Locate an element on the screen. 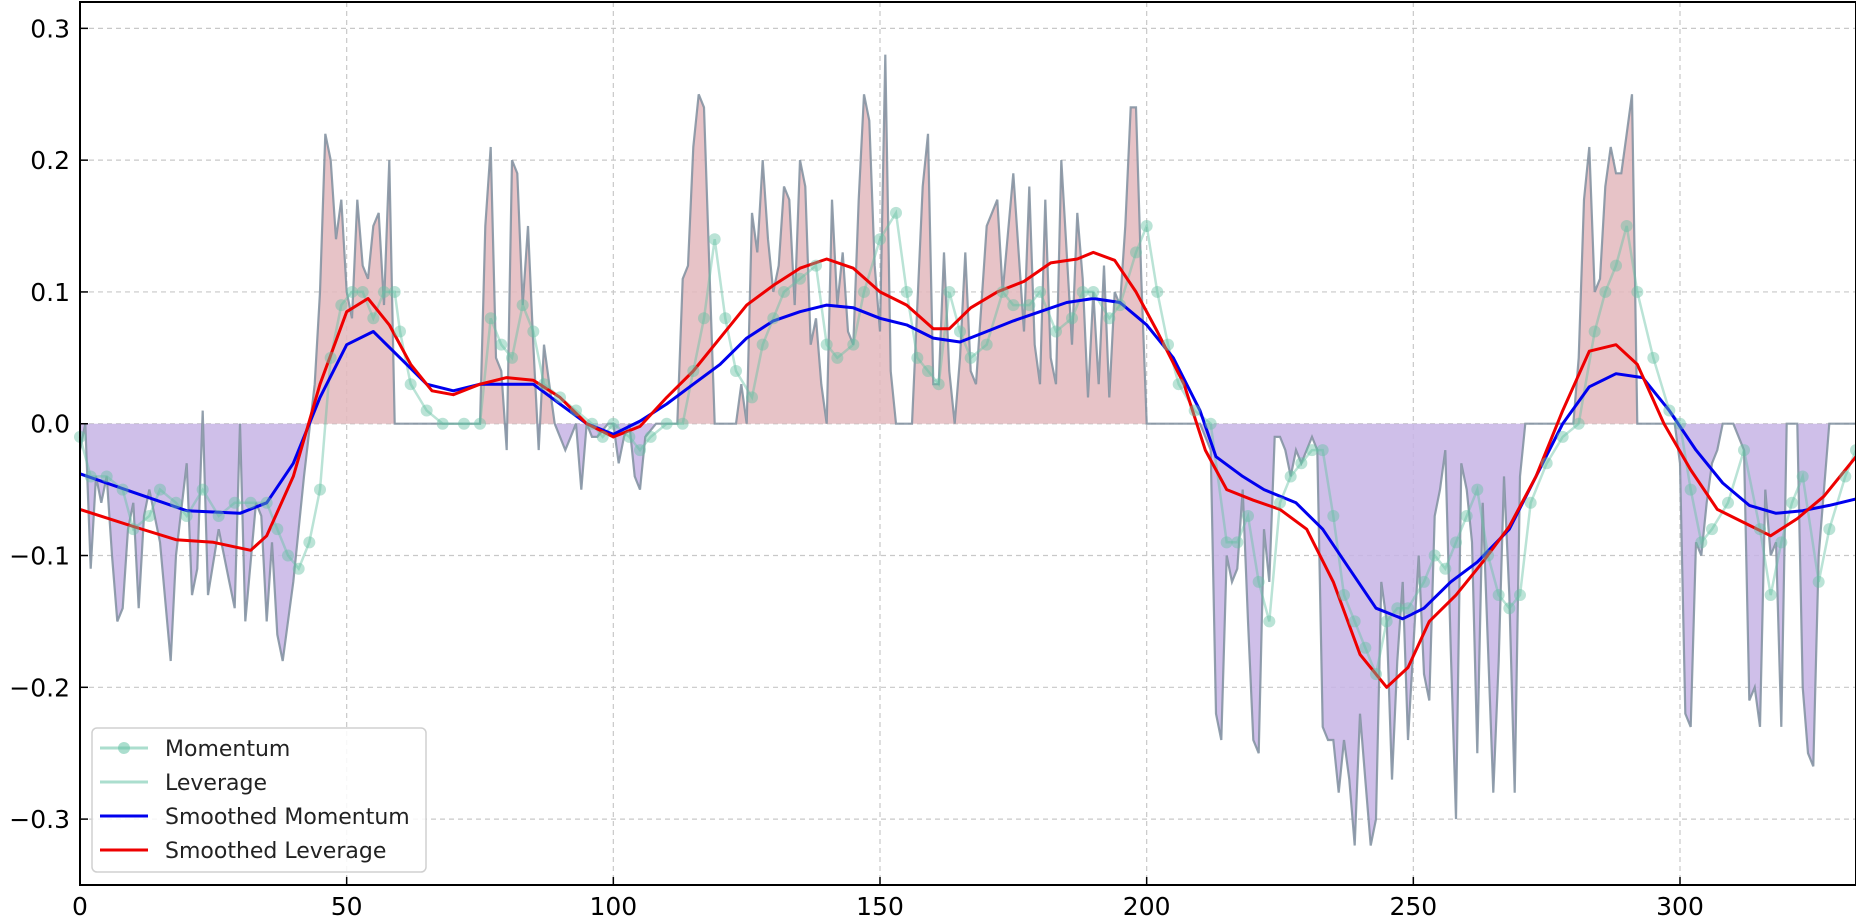  legend-box is located at coordinates (259, 800).